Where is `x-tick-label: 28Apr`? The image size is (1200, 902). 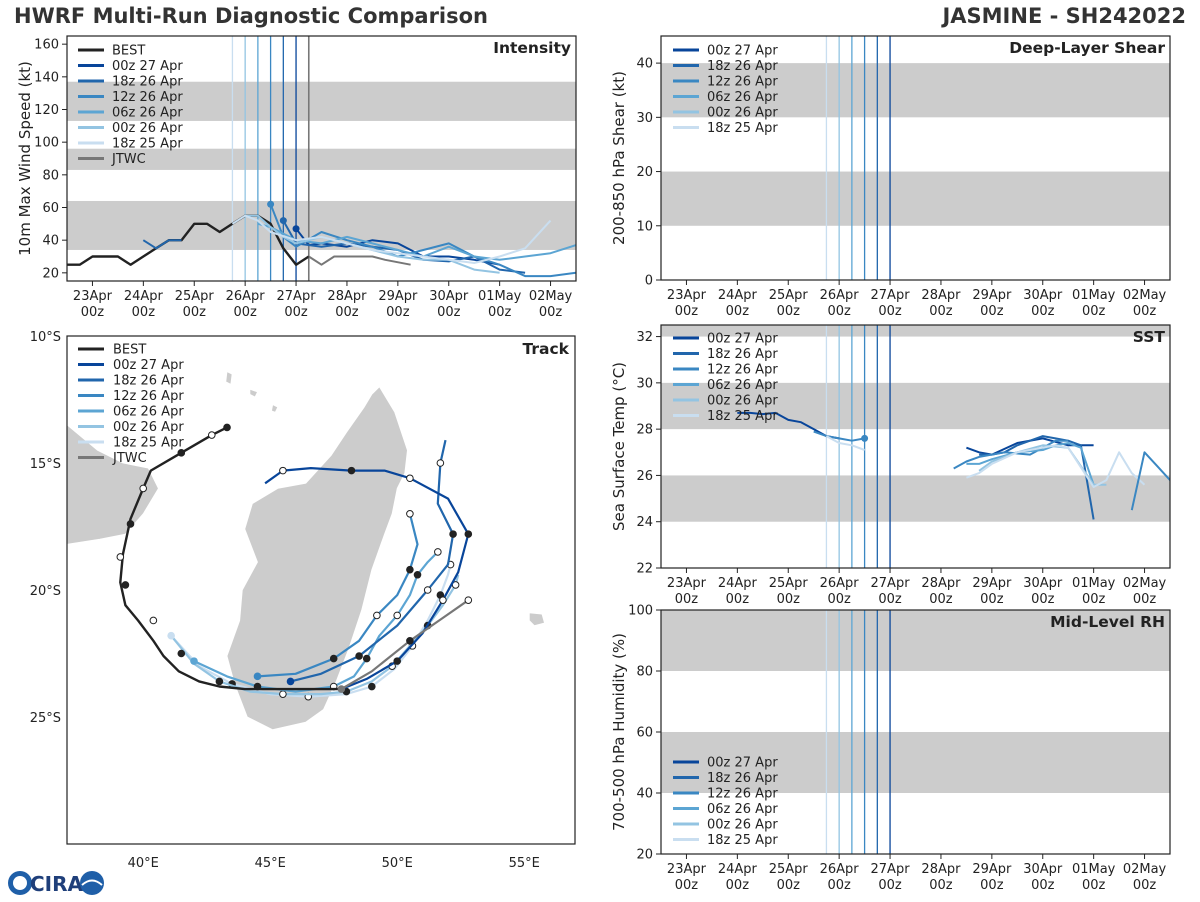 x-tick-label: 28Apr is located at coordinates (941, 869).